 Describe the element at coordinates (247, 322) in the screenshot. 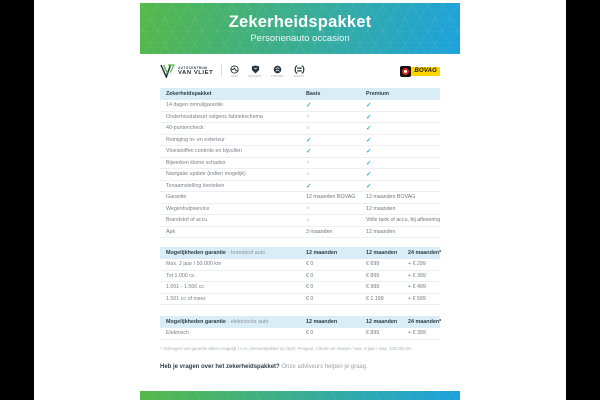

I see `electric-table-subtitle: - elektrische auto` at that location.